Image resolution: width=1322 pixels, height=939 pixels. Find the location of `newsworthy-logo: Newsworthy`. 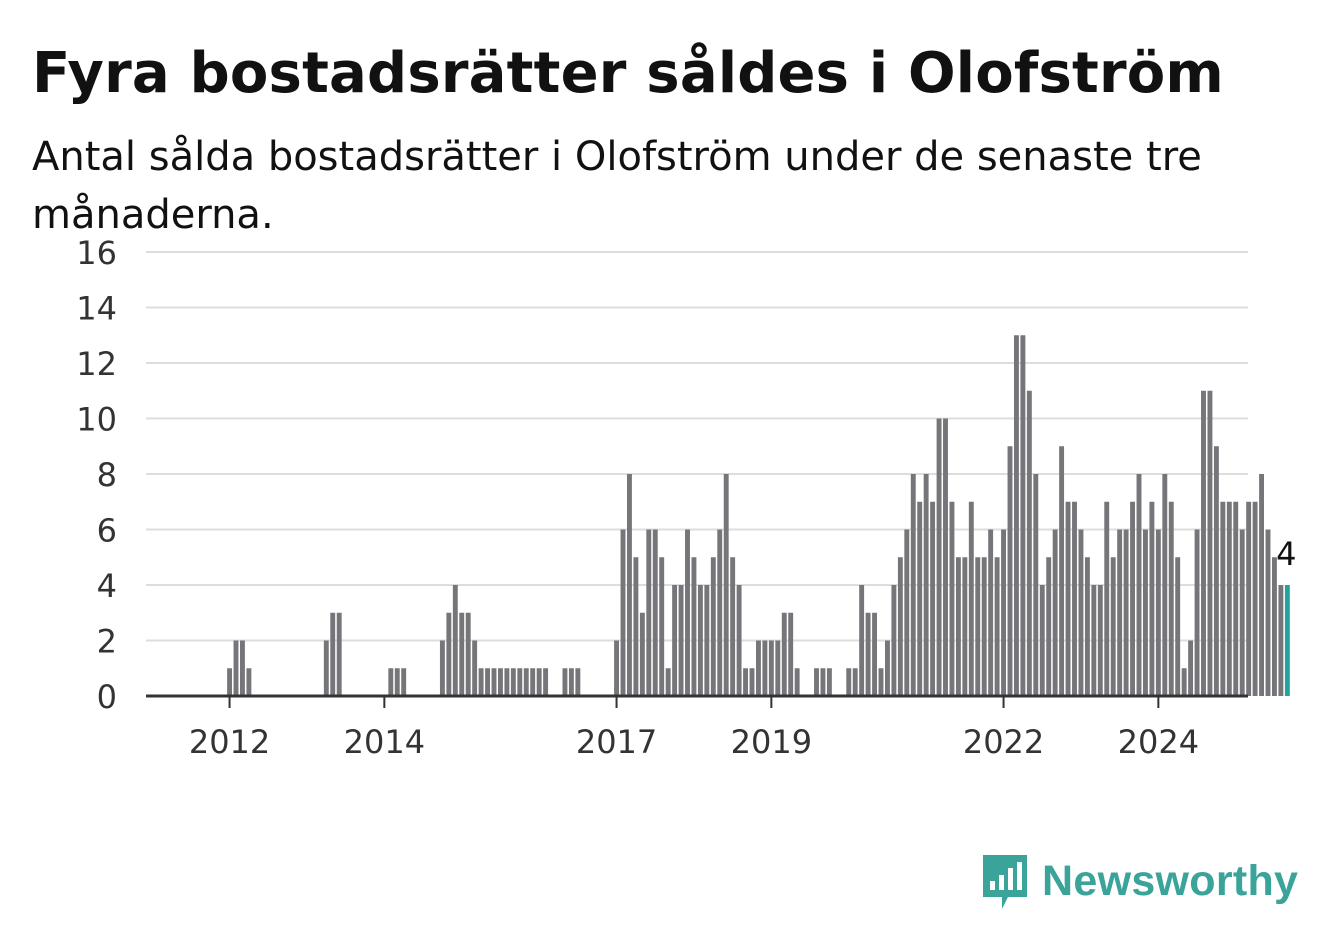

newsworthy-logo: Newsworthy is located at coordinates (1139, 881).